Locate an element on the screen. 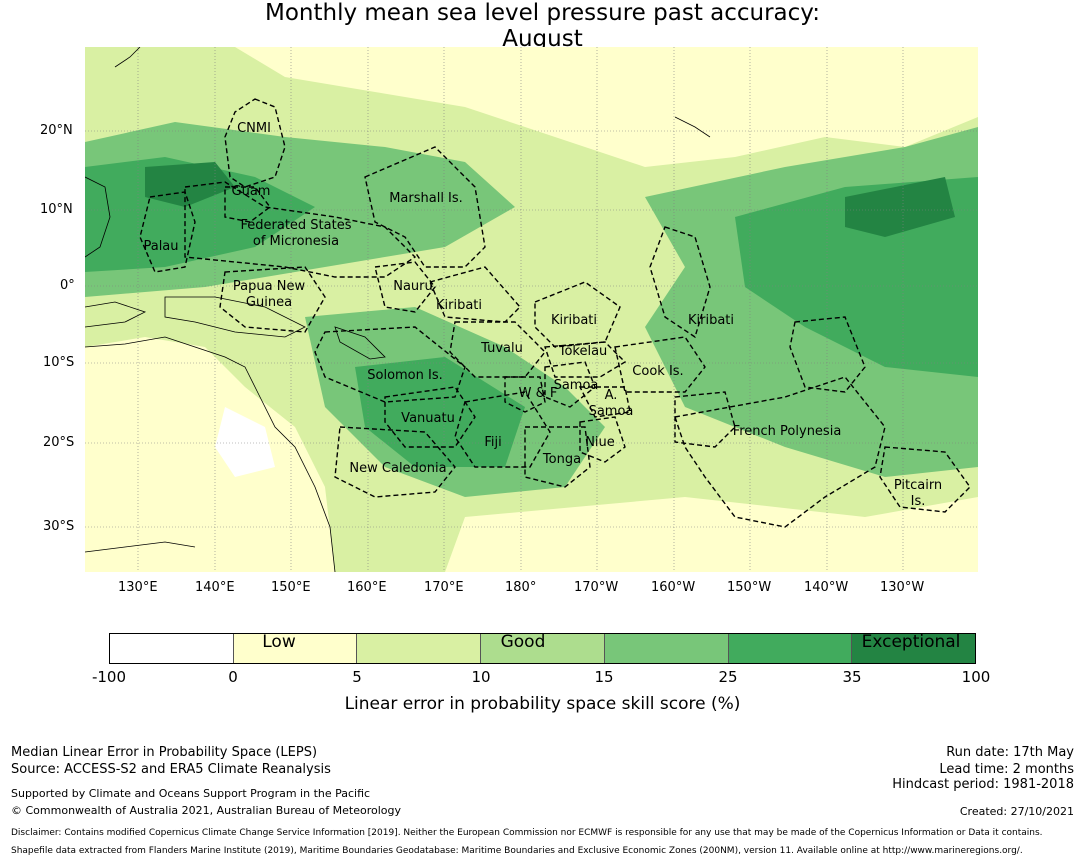 The height and width of the screenshot is (862, 1085). eez-cnmi is located at coordinates (255, 143).